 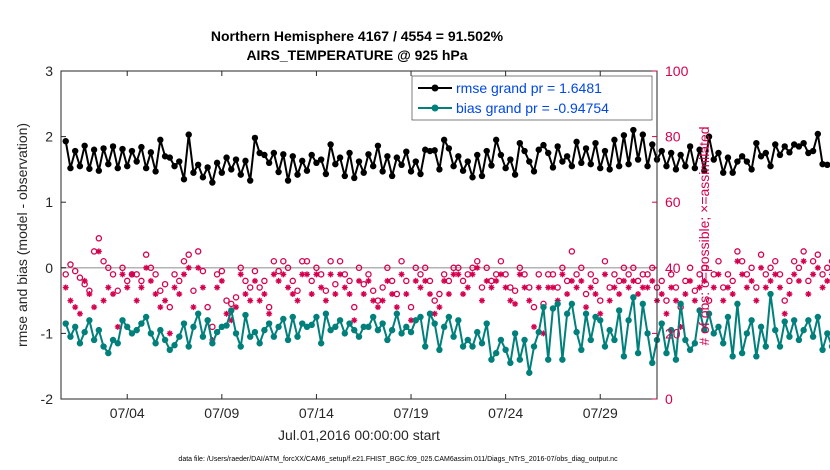 I want to click on legend-bias-label: bias grand pr = -0.94754, so click(x=532, y=108).